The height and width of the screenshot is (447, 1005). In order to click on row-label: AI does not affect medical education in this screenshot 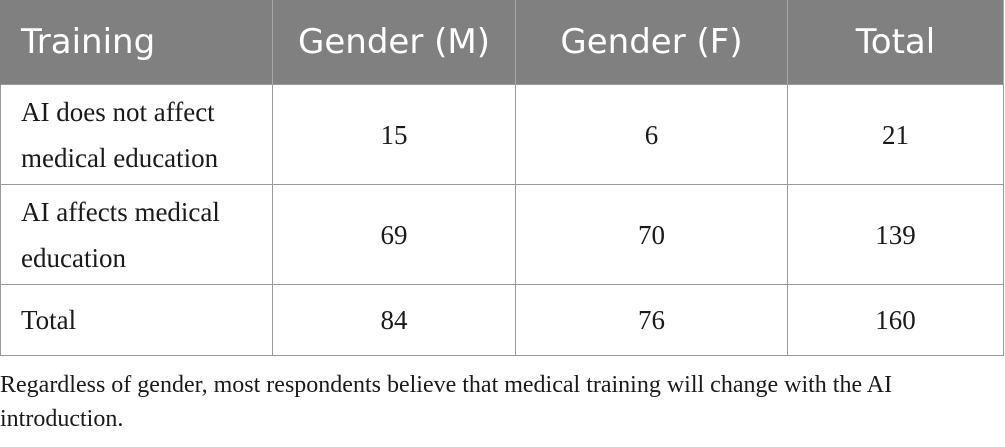, I will do `click(136, 134)`.